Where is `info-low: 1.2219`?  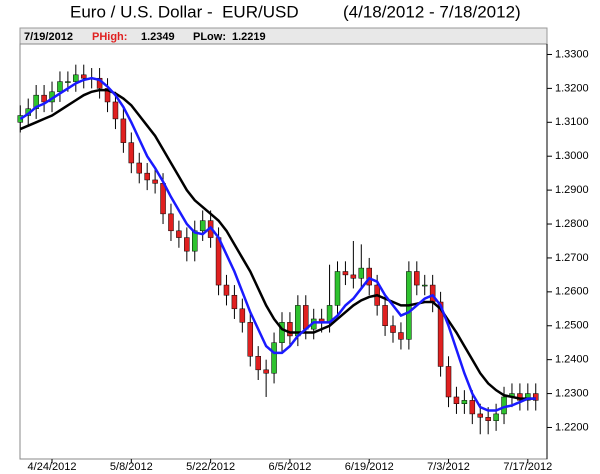
info-low: 1.2219 is located at coordinates (249, 37).